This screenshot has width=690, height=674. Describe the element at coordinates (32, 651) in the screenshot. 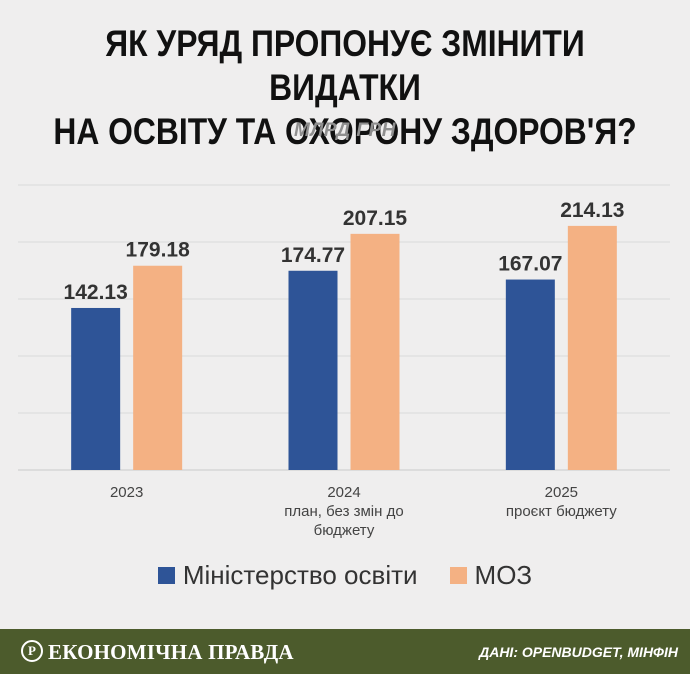

I see `brand-logo-icon: Р` at that location.